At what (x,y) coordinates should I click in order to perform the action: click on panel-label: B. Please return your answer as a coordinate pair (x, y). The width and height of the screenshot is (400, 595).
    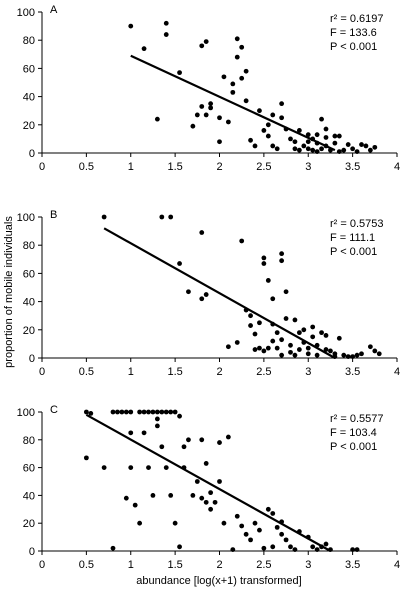
    Looking at the image, I should click on (53, 215).